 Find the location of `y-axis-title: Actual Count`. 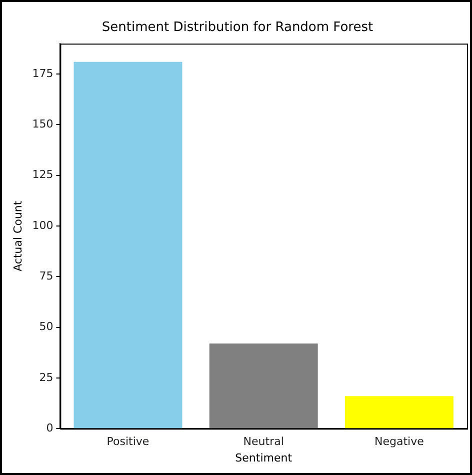

y-axis-title: Actual Count is located at coordinates (17, 236).